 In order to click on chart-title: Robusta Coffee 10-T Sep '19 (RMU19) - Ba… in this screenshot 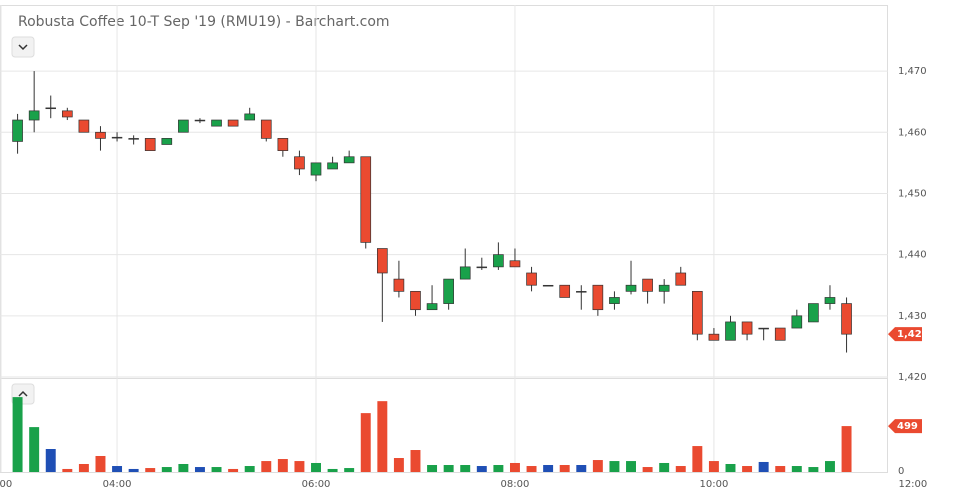, I will do `click(204, 22)`.